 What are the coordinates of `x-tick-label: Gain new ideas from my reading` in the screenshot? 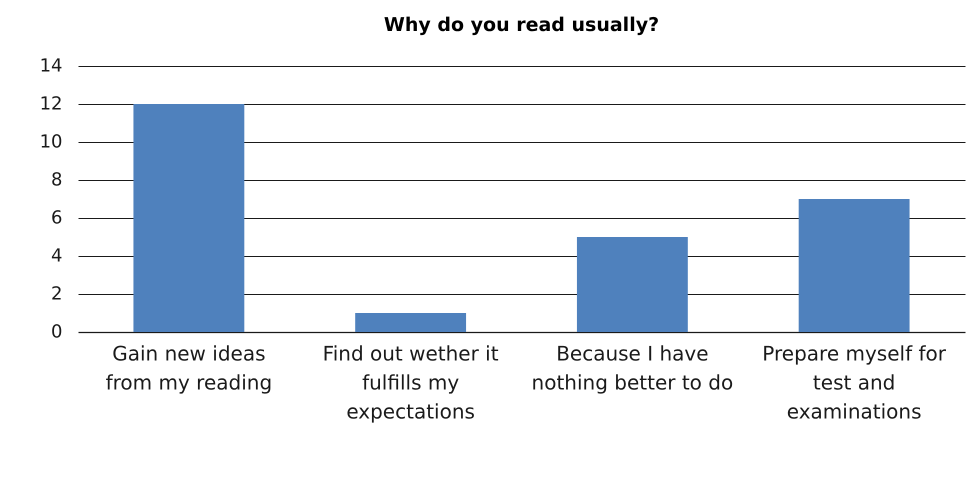 It's located at (189, 368).